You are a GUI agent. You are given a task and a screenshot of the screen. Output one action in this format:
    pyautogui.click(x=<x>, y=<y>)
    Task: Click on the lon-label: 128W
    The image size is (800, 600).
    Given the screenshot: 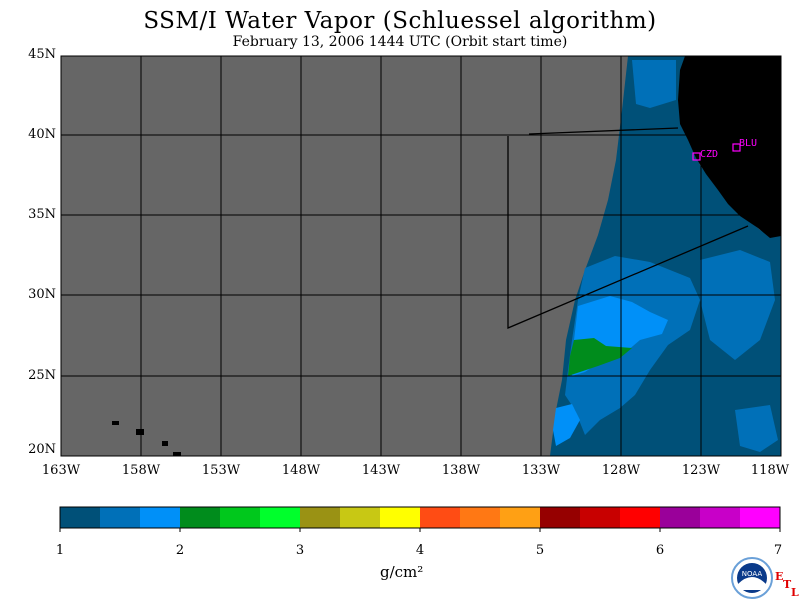 What is the action you would take?
    pyautogui.click(x=621, y=470)
    